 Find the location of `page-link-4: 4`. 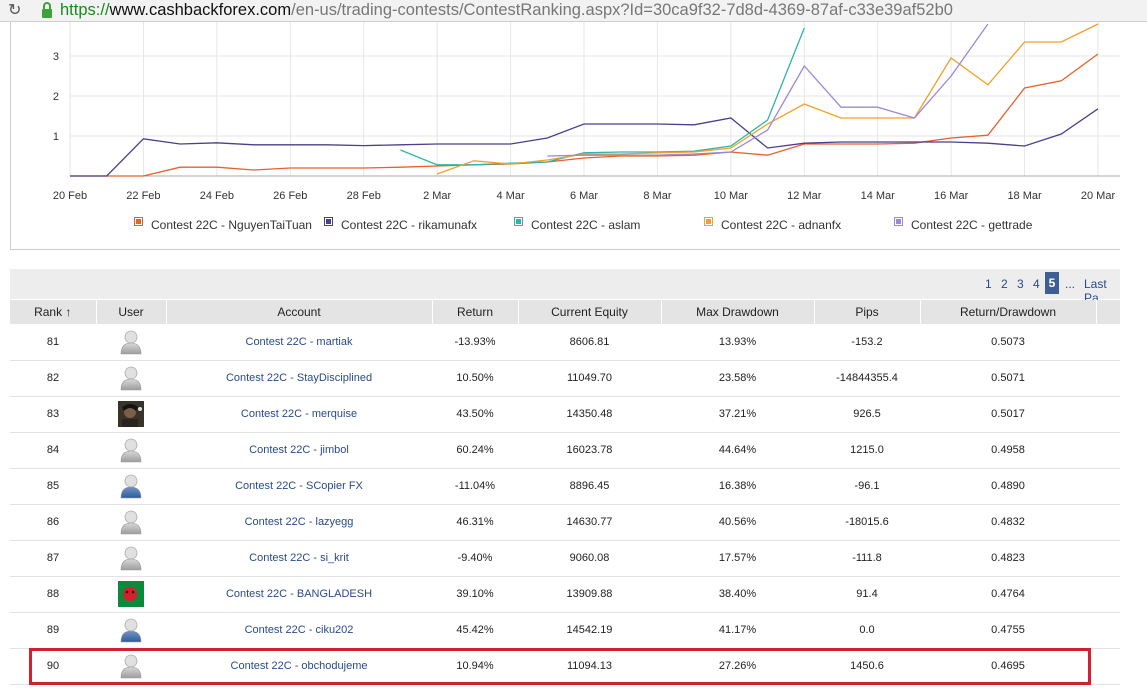

page-link-4: 4 is located at coordinates (1036, 284).